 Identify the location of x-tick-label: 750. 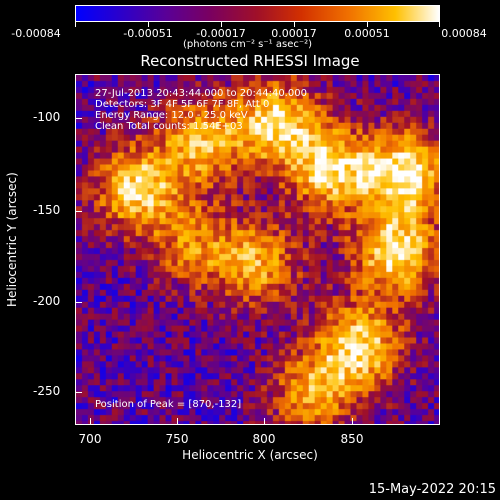
(177, 439).